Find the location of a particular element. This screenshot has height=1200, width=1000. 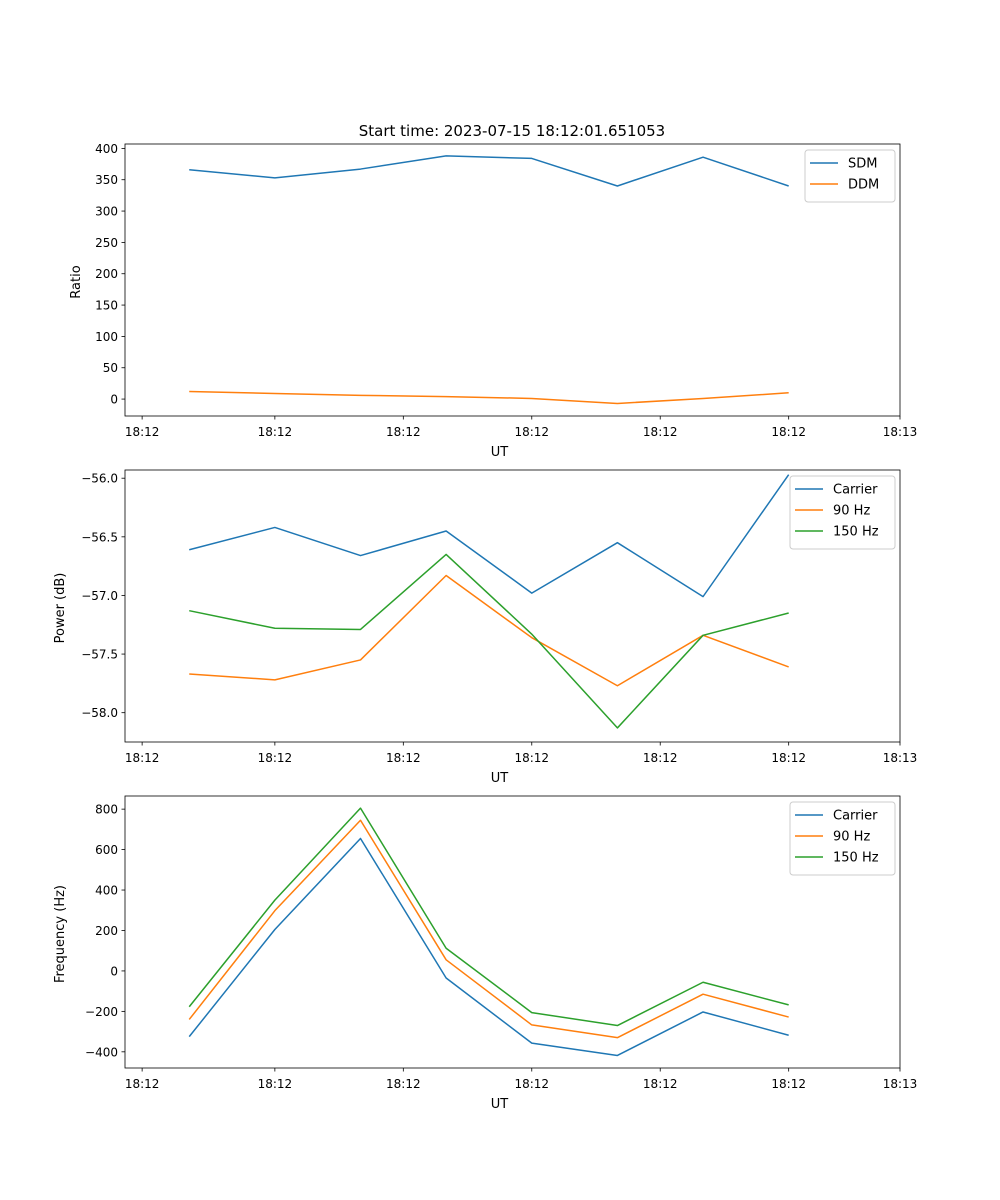

y-tick-label: −58.0 is located at coordinates (99, 713).